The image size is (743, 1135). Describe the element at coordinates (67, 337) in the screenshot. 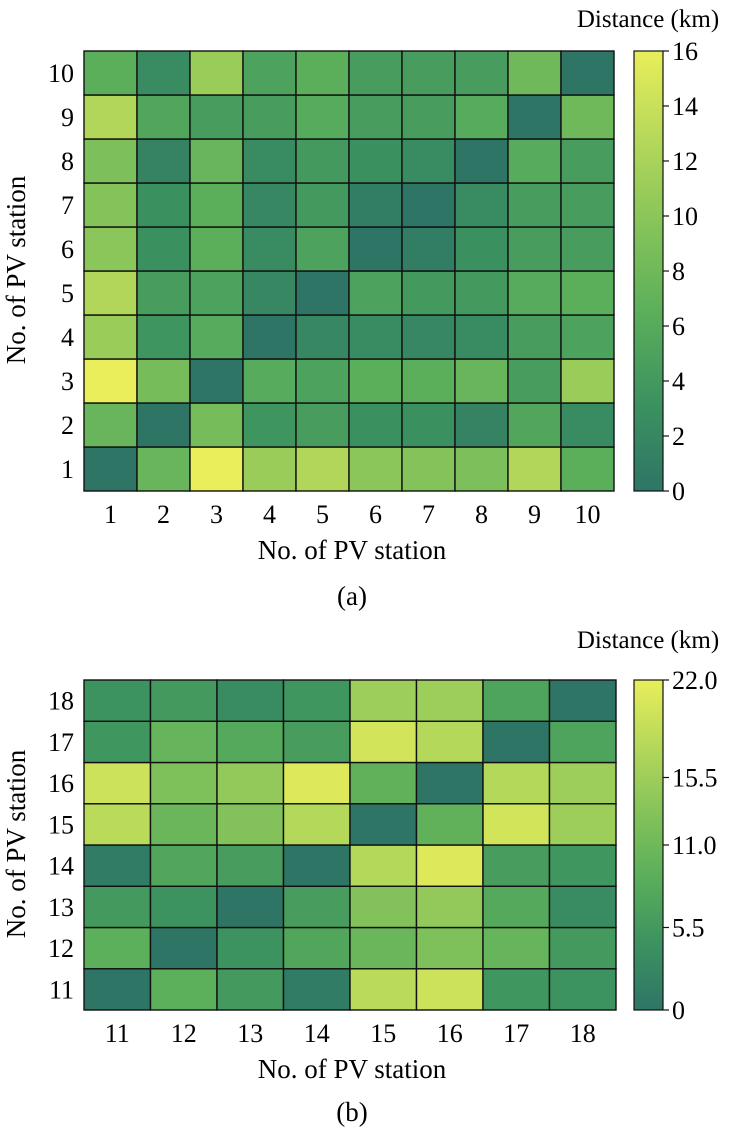

I see `y-tick-label: 4` at that location.